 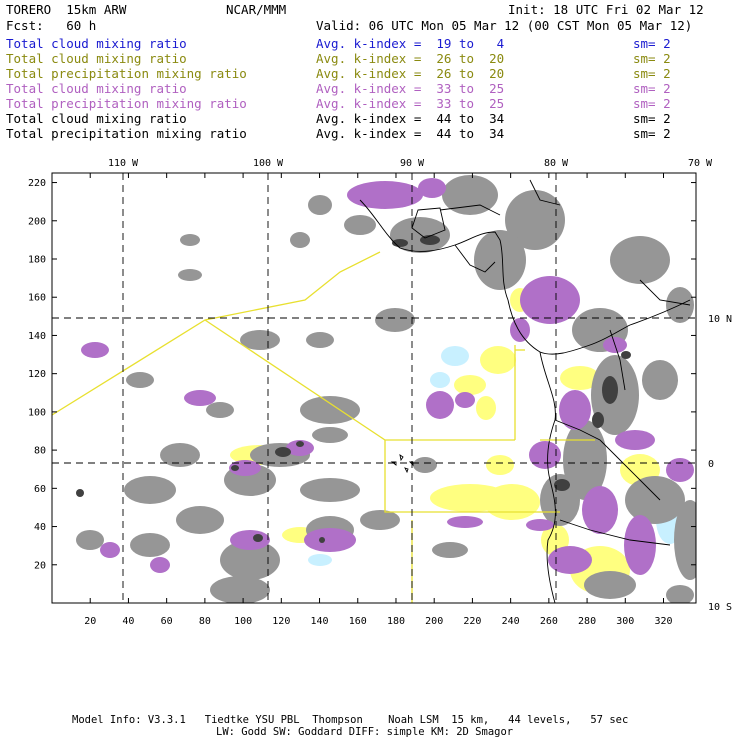 What do you see at coordinates (37, 336) in the screenshot?
I see `y-tick-label-140: 140` at bounding box center [37, 336].